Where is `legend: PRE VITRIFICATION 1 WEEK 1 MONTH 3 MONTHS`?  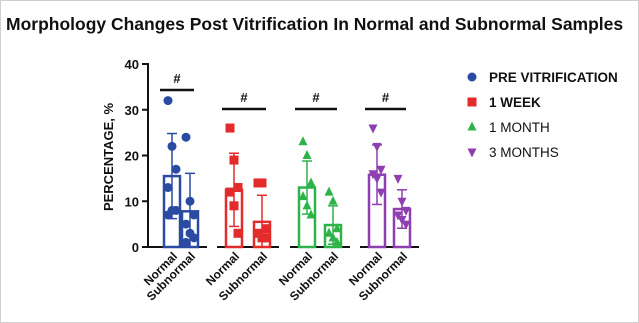
legend: PRE VITRIFICATION 1 WEEK 1 MONTH 3 MONTHS is located at coordinates (542, 115).